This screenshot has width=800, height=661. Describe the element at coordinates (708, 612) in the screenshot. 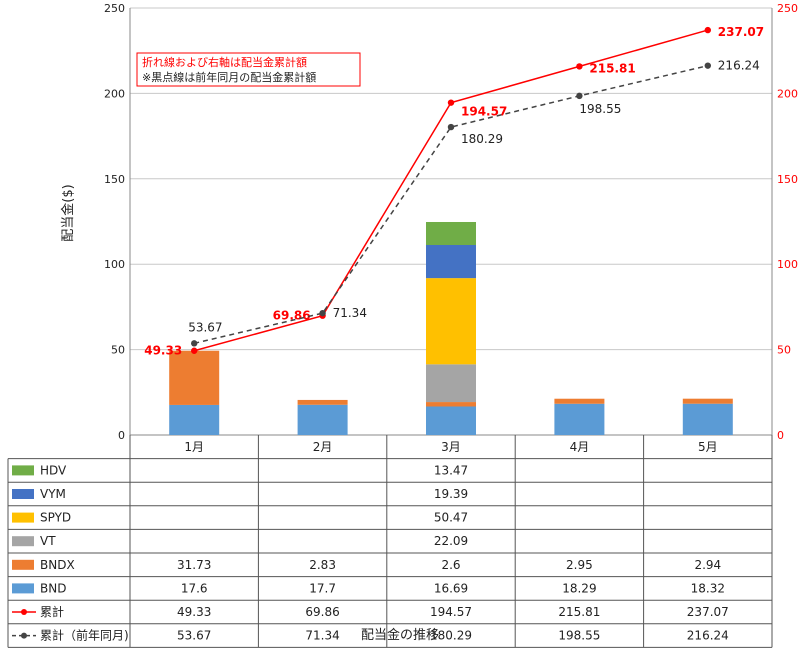

I see `table-cell: 237.07` at that location.